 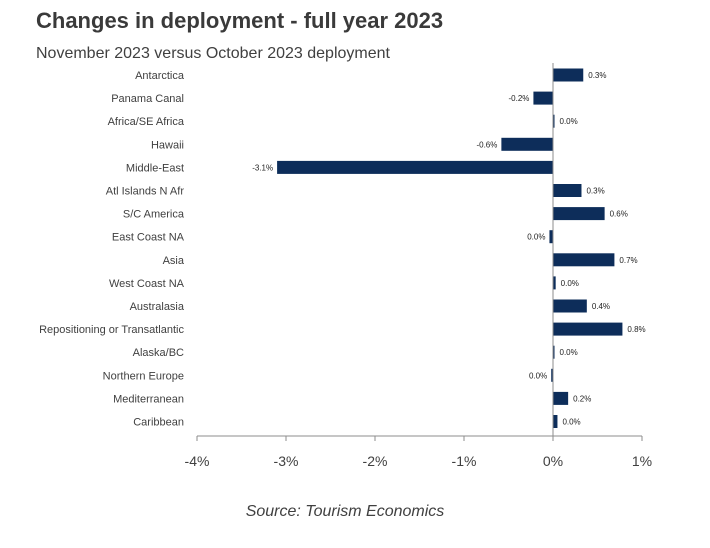 I want to click on category-label: Caribbean, so click(x=158, y=423).